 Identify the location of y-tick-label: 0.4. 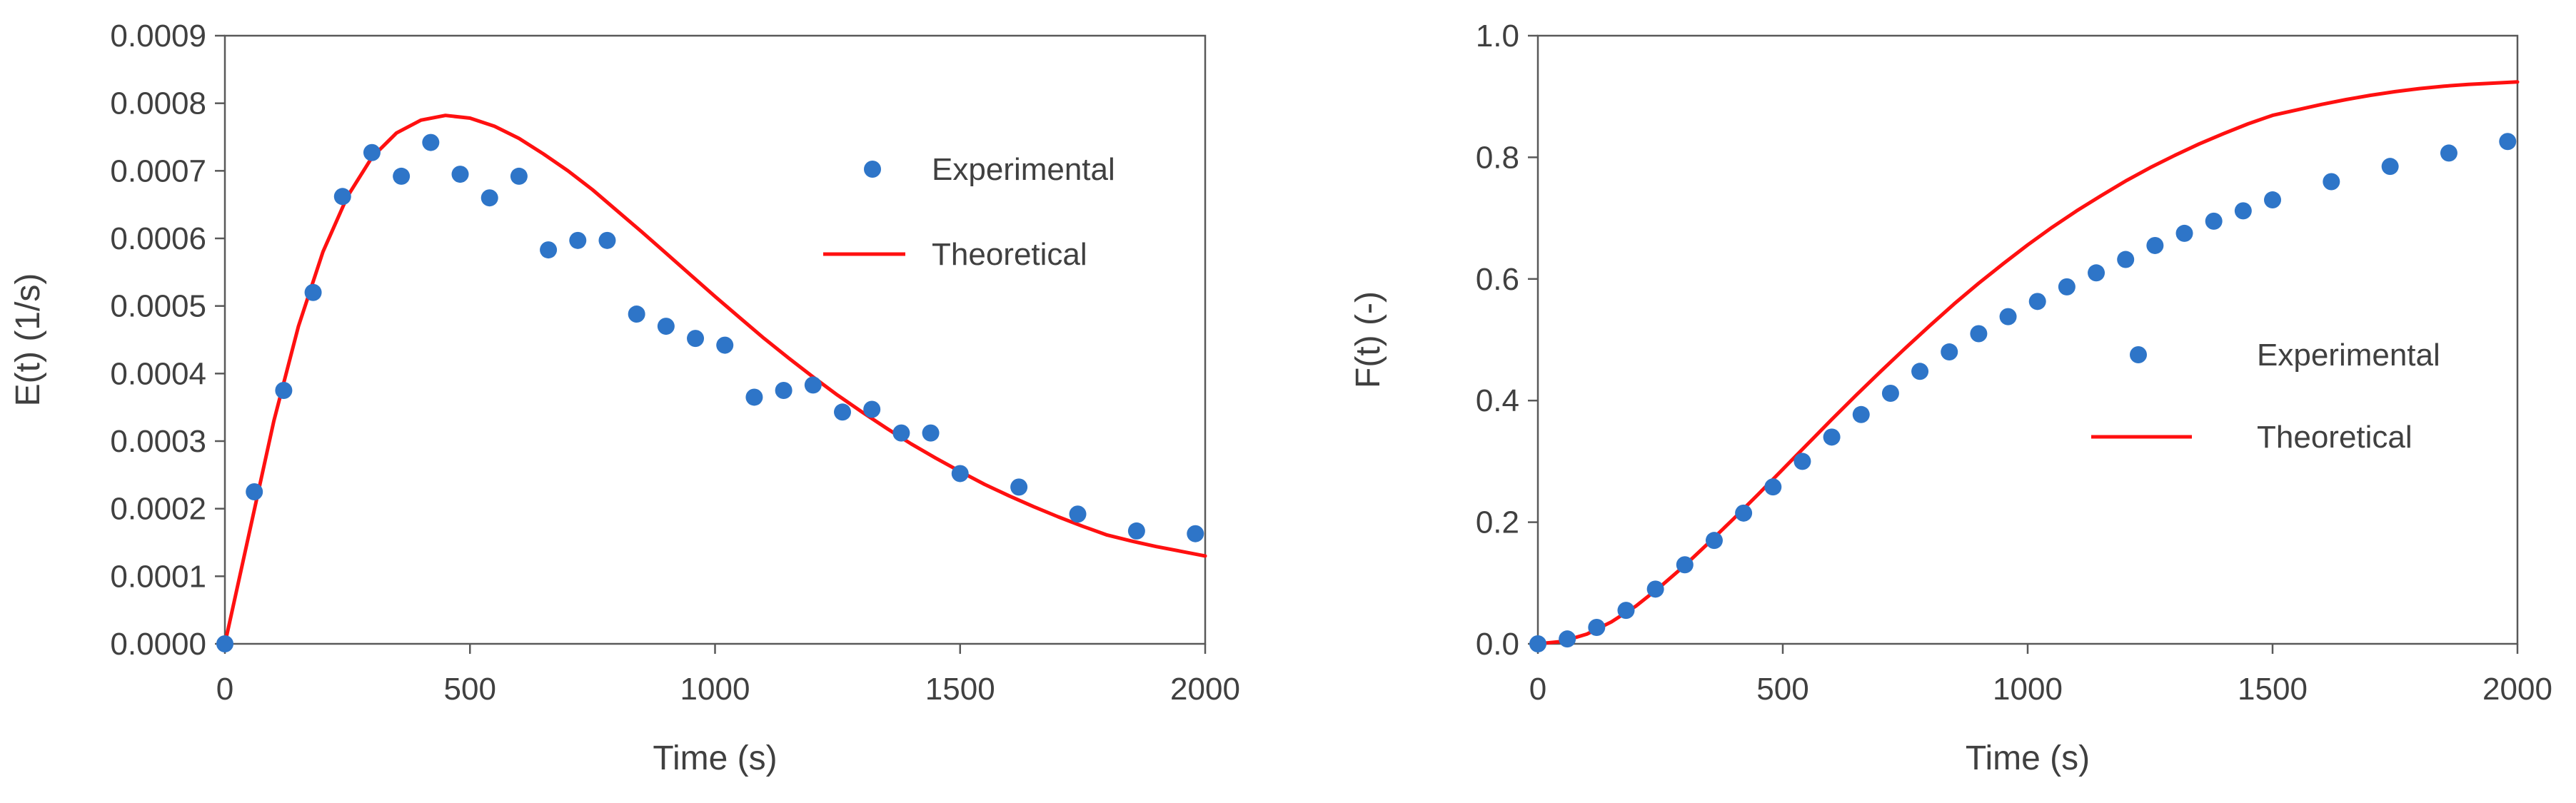
(1497, 400).